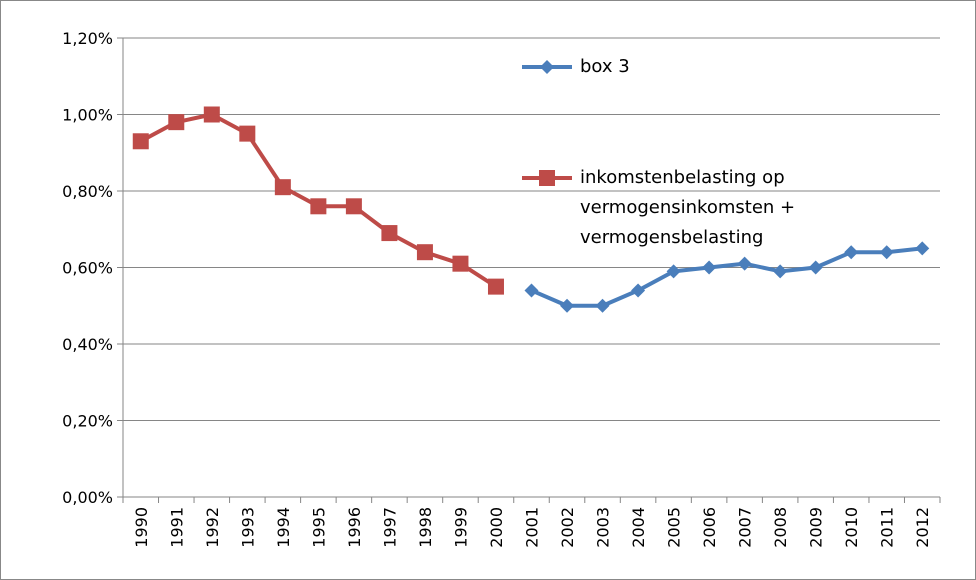  Describe the element at coordinates (780, 527) in the screenshot. I see `x-tick-label: 2008` at that location.